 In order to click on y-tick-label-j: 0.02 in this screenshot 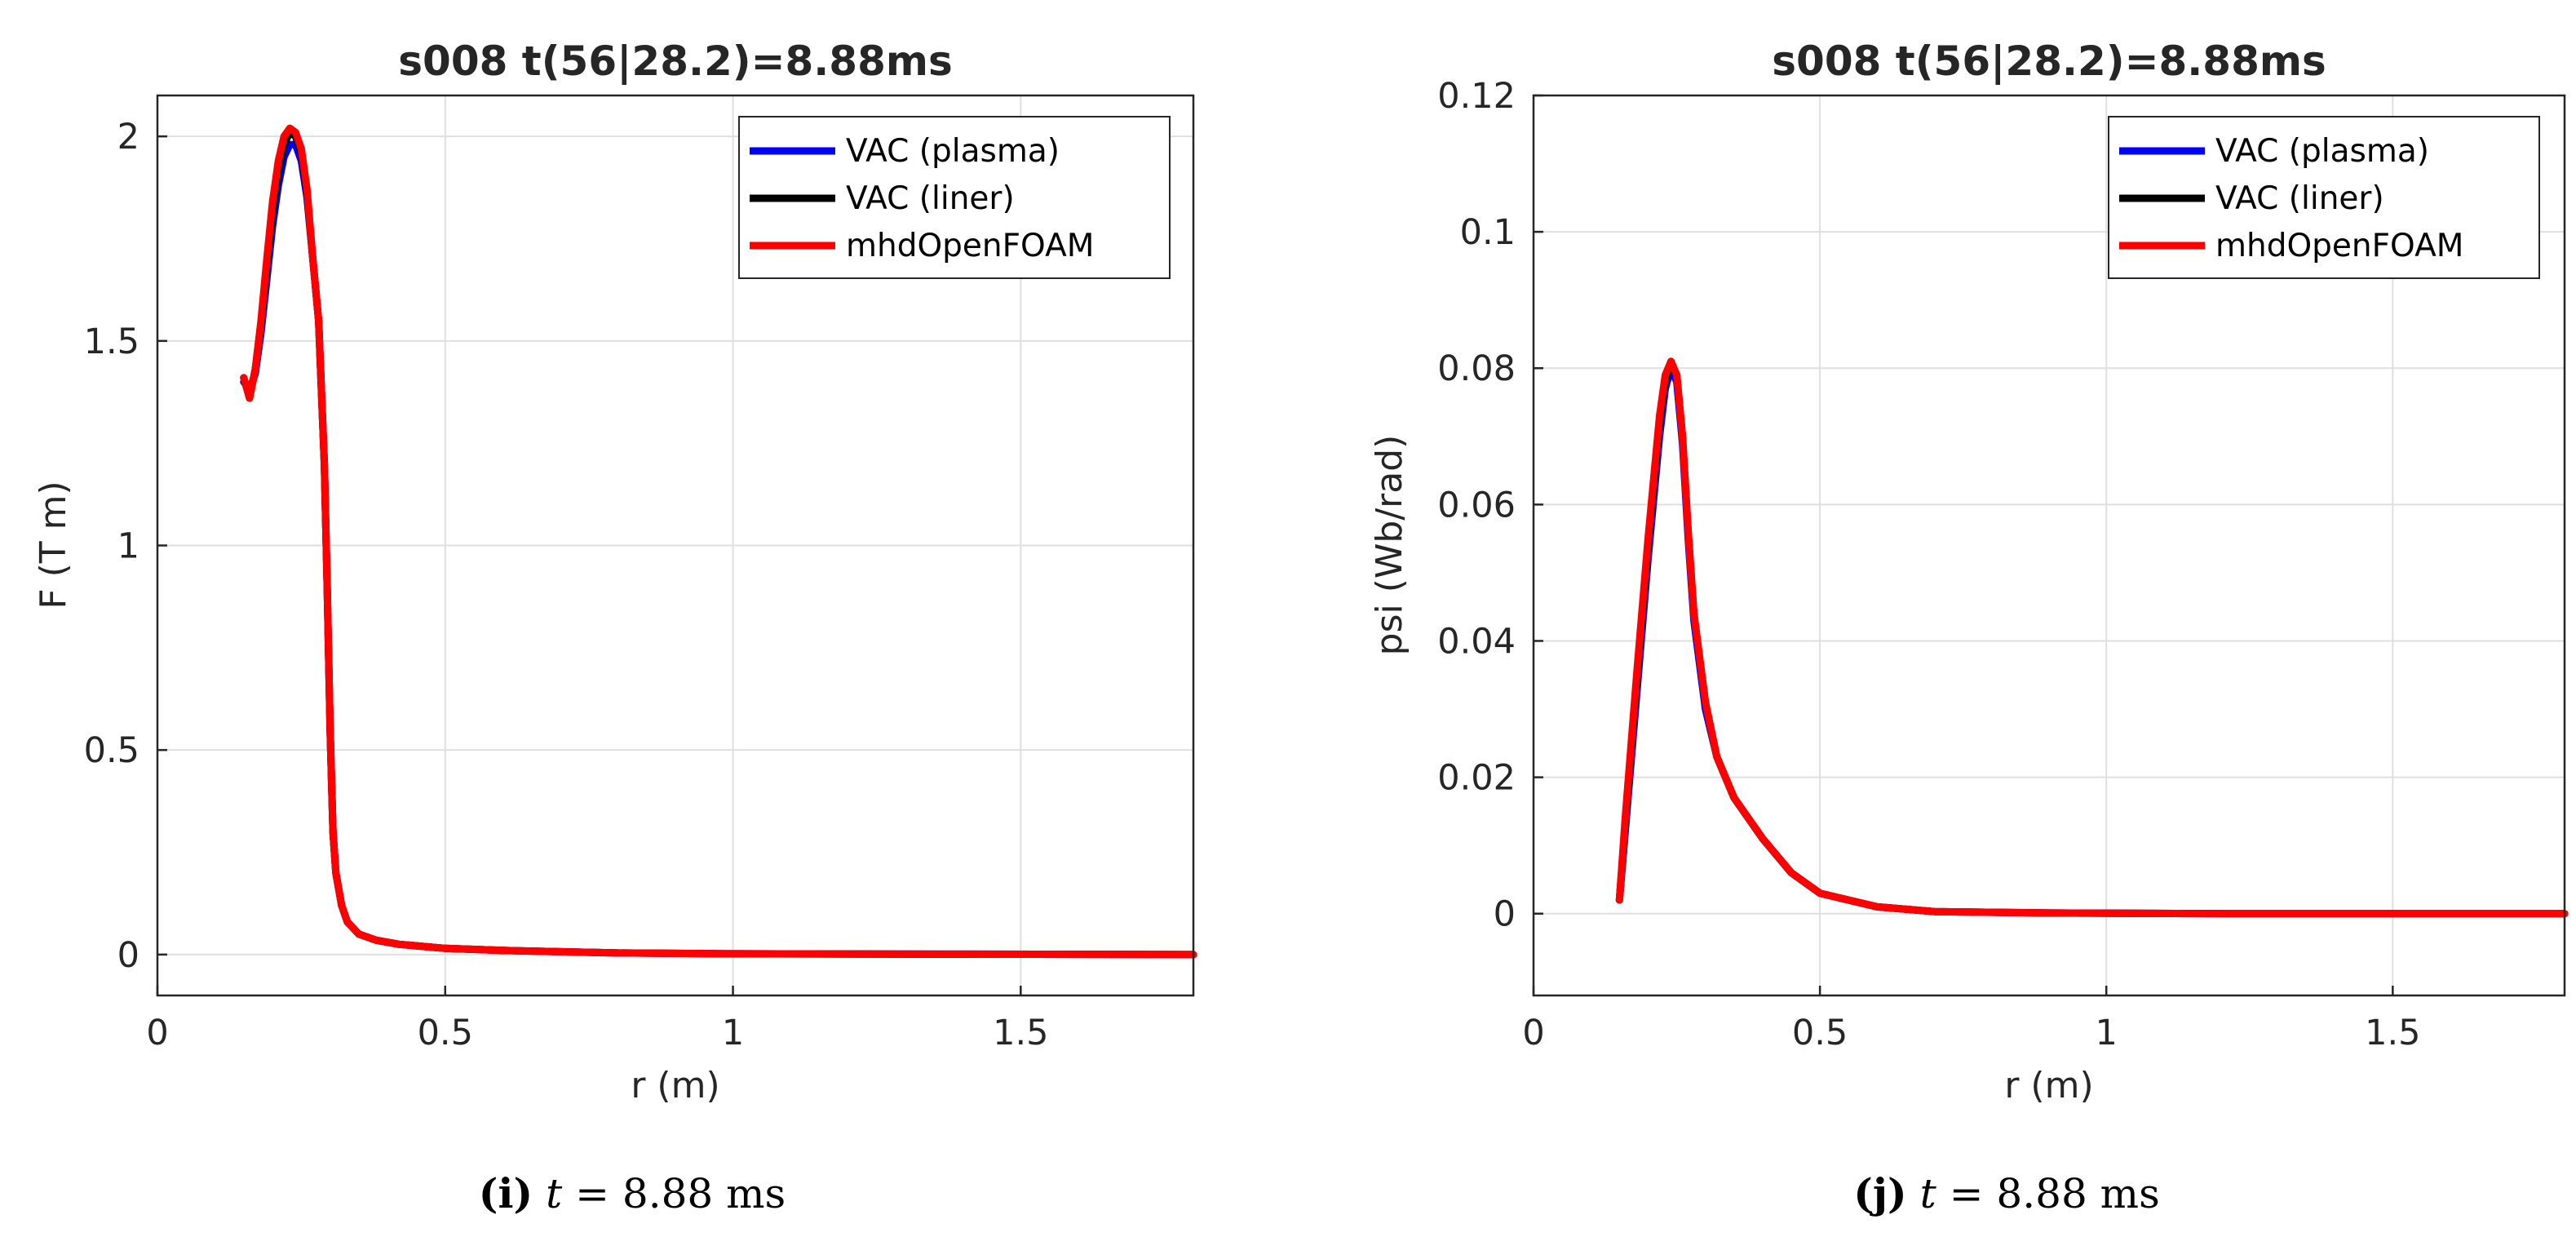, I will do `click(1476, 779)`.